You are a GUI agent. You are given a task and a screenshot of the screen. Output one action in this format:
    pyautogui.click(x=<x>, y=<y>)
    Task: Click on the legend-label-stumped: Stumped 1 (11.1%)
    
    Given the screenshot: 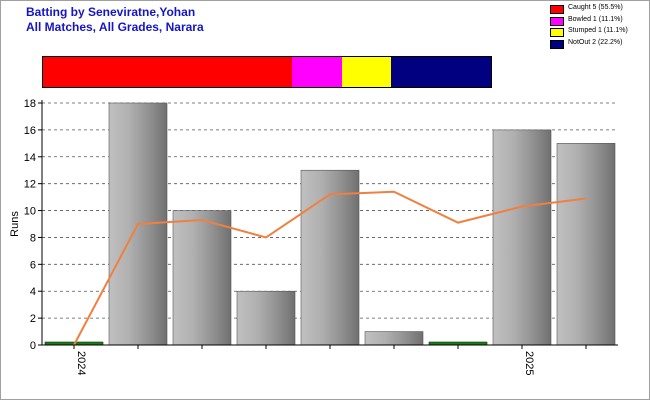 What is the action you would take?
    pyautogui.click(x=598, y=30)
    